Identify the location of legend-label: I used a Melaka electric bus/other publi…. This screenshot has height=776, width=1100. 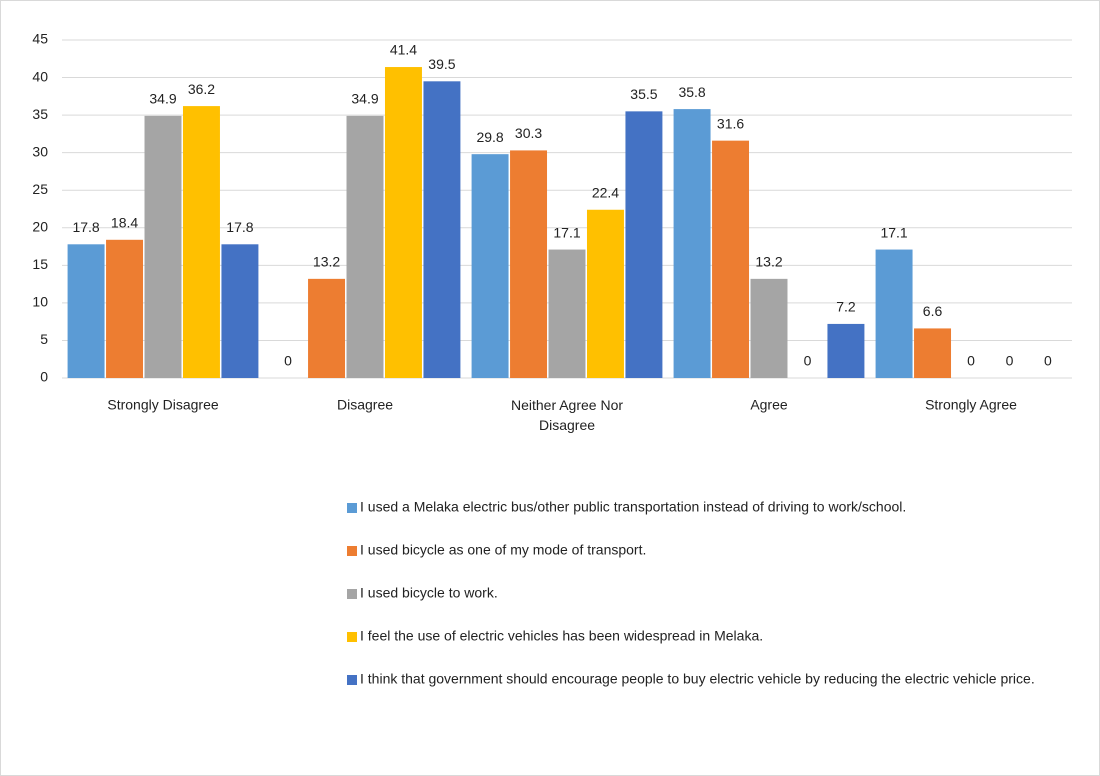
(633, 507).